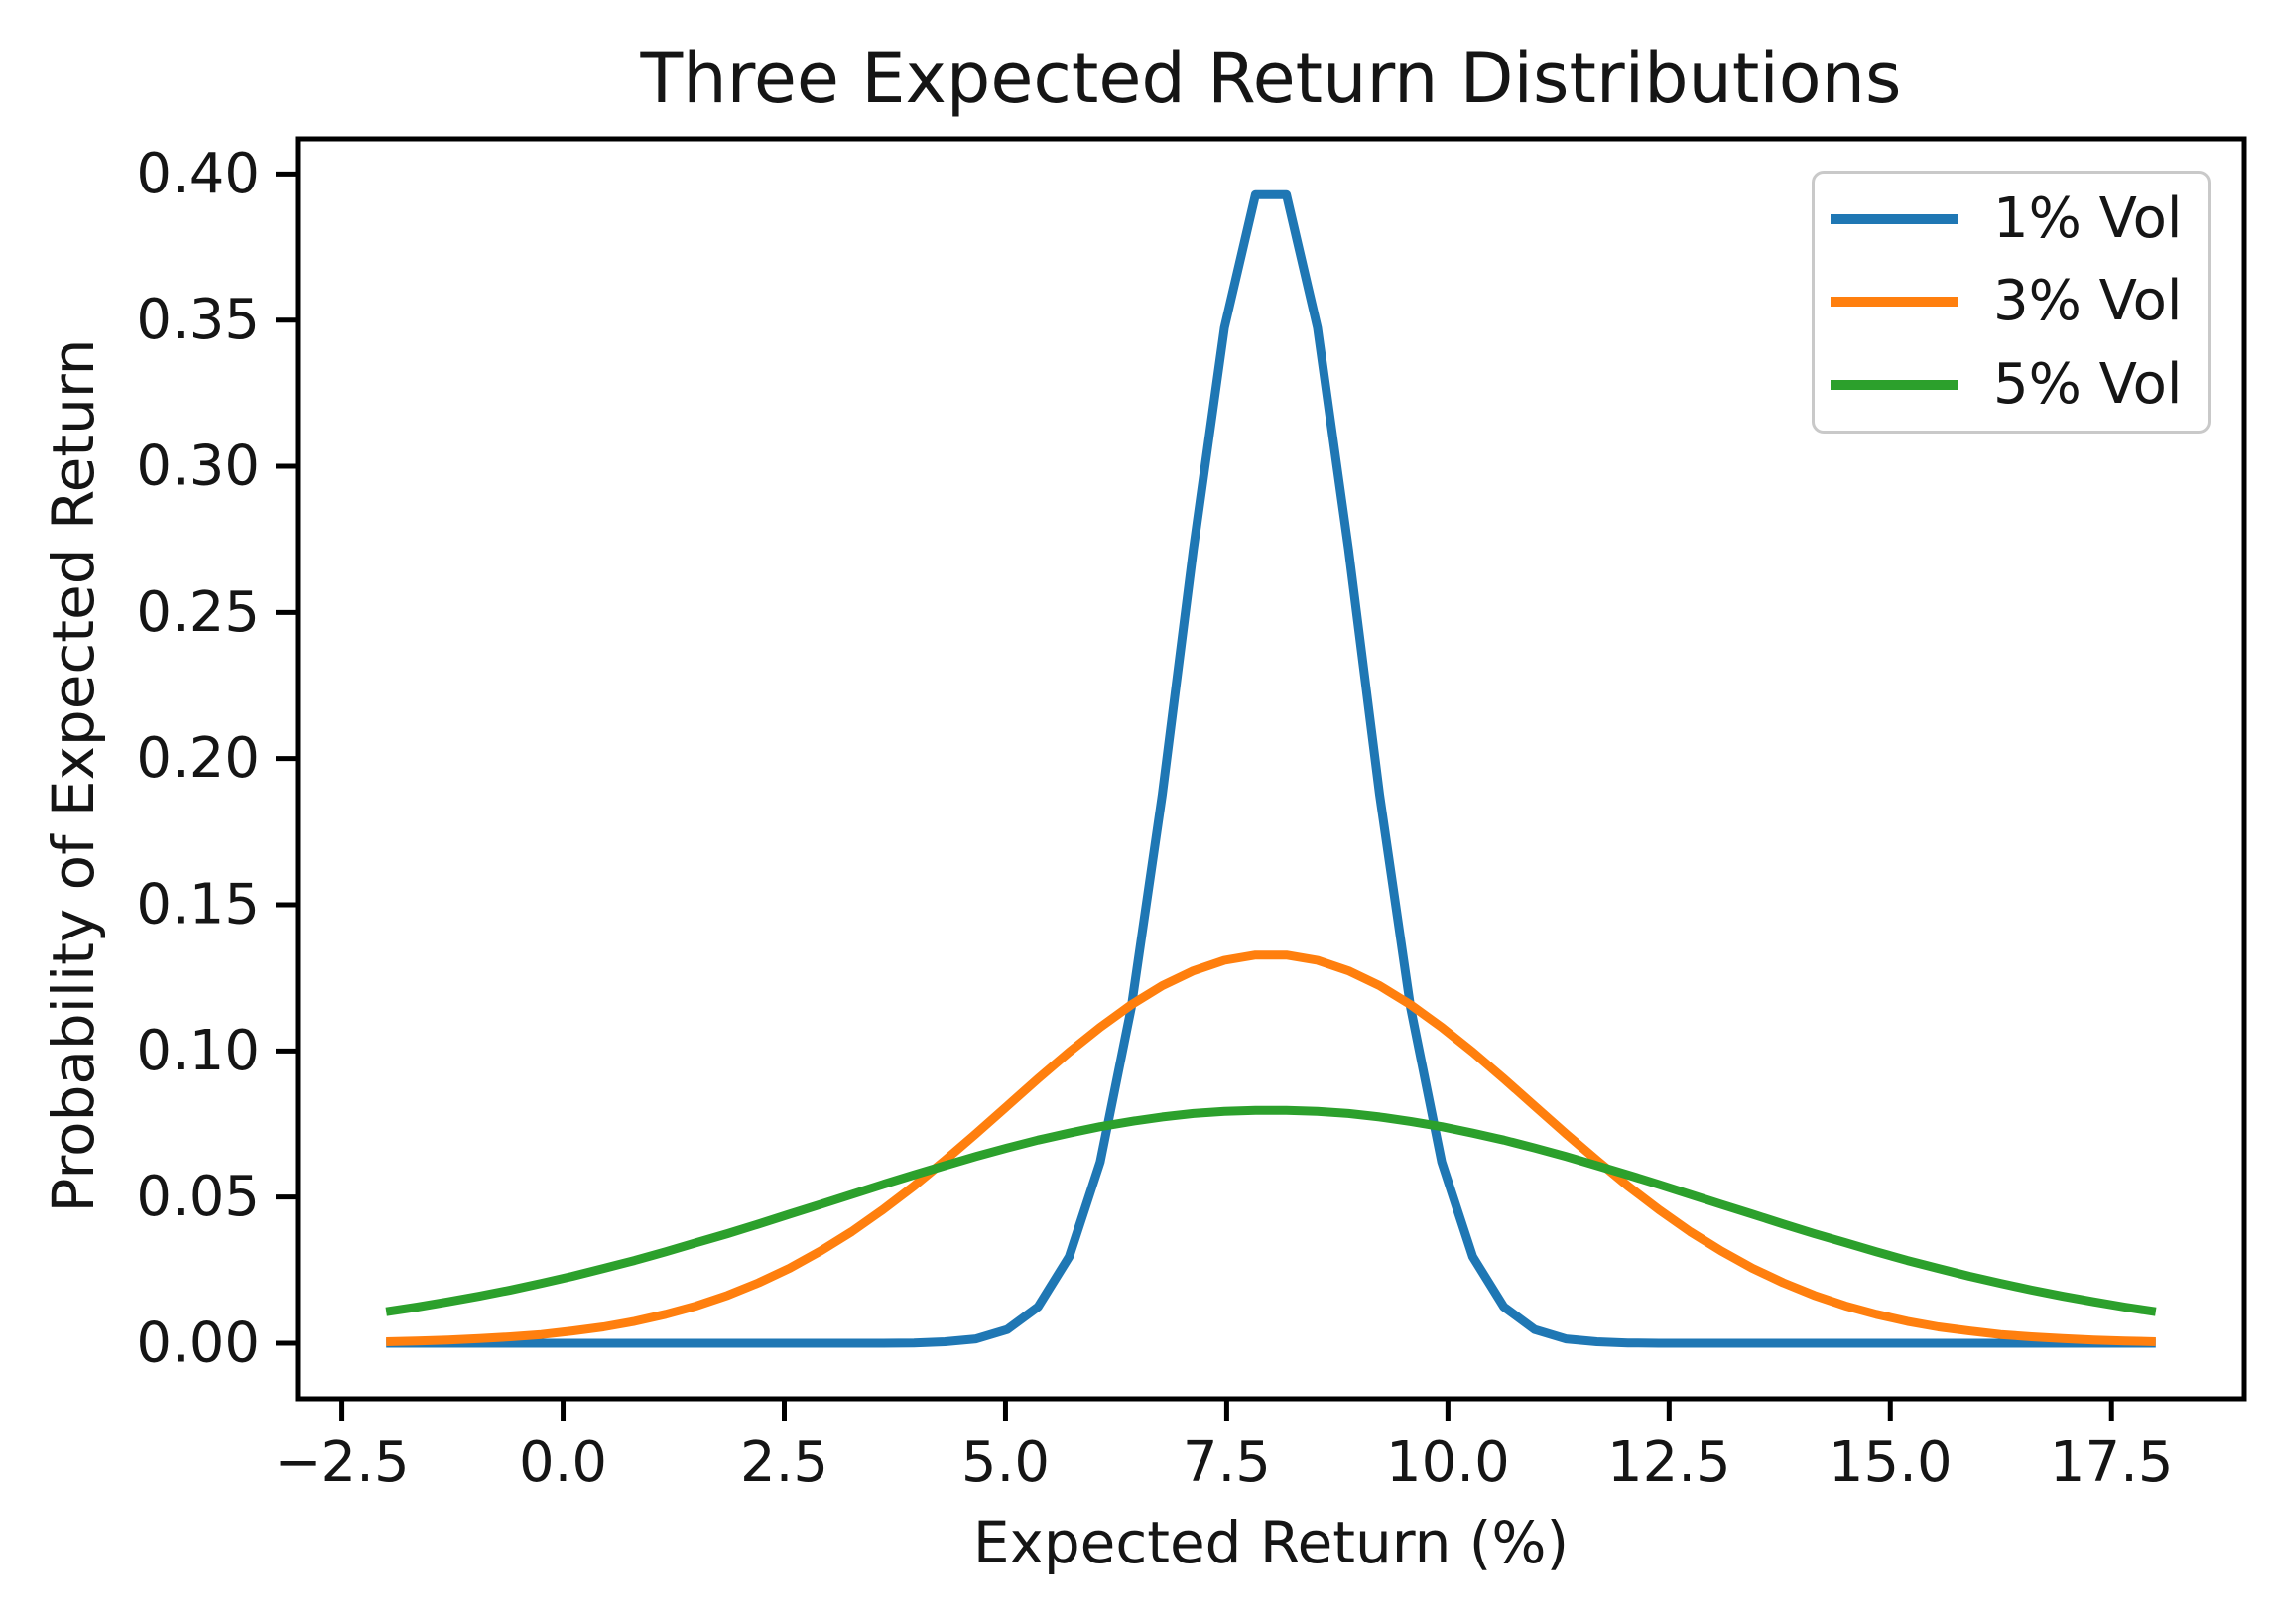 This screenshot has height=1624, width=2274. What do you see at coordinates (1448, 1463) in the screenshot?
I see `x-tick-label: 10.0` at bounding box center [1448, 1463].